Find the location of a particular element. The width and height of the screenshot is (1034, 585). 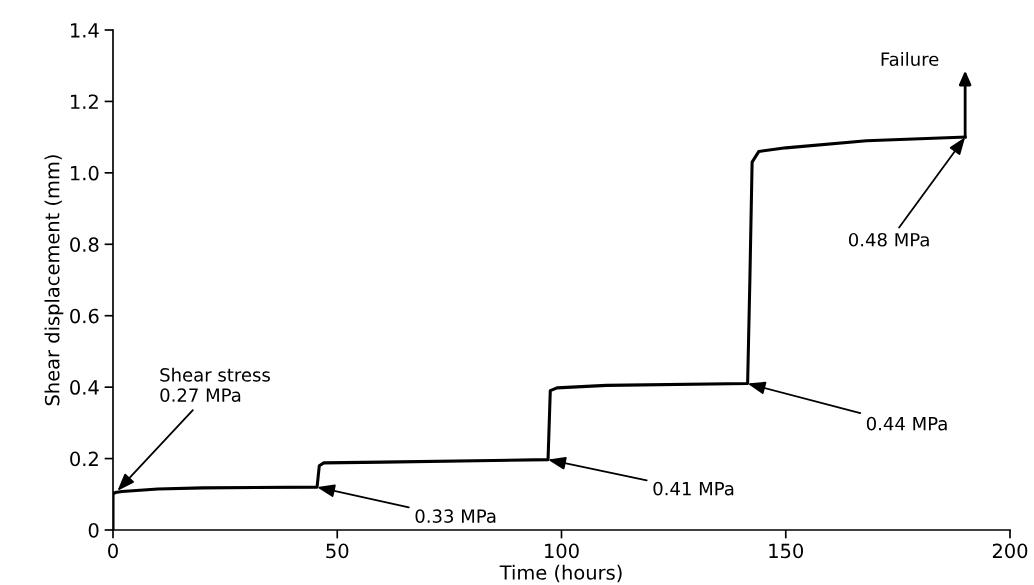

annotation: Shear stress 0.27 MPa is located at coordinates (215, 384).